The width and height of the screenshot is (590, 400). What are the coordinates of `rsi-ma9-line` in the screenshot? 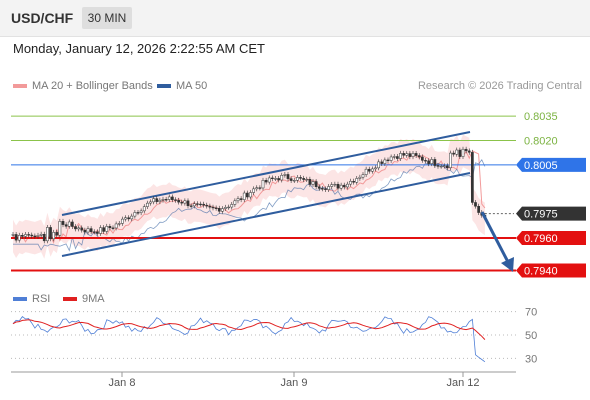 It's located at (249, 329).